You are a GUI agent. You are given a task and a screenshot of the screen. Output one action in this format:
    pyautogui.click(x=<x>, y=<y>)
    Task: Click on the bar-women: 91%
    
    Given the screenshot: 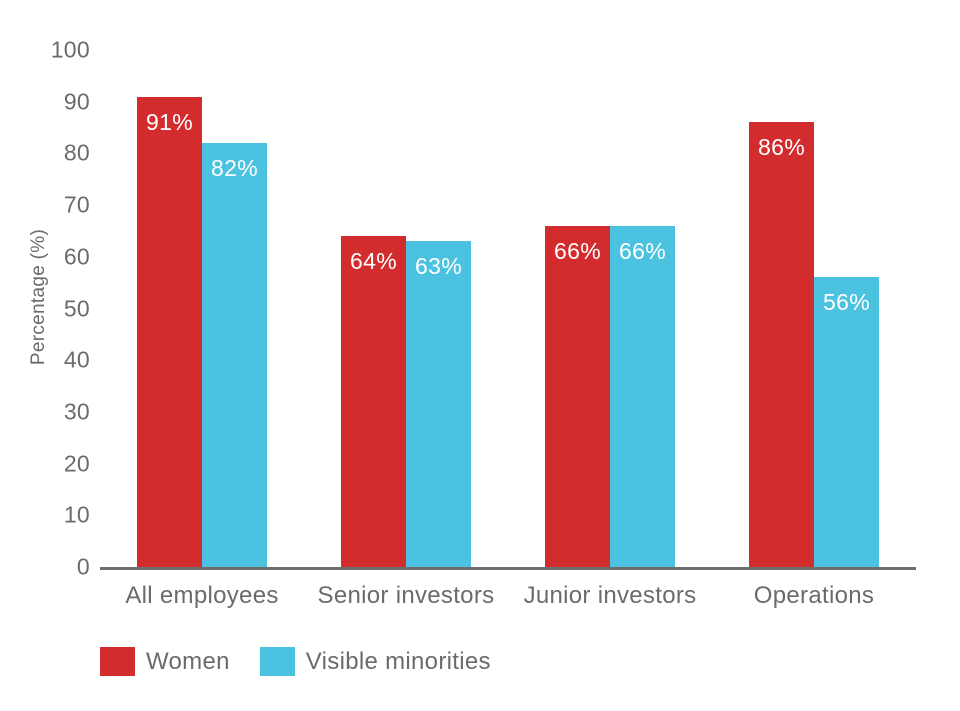 What is the action you would take?
    pyautogui.click(x=169, y=331)
    